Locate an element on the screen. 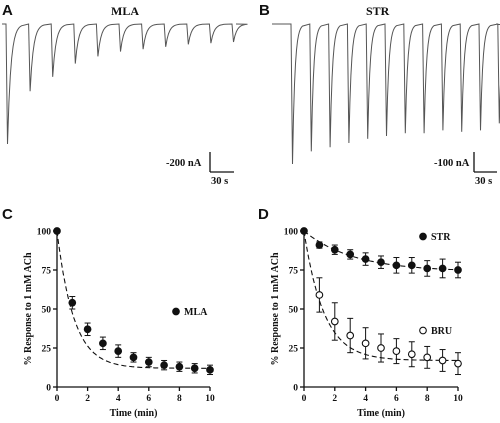  scale-label-current-b: -100 nA is located at coordinates (452, 163).